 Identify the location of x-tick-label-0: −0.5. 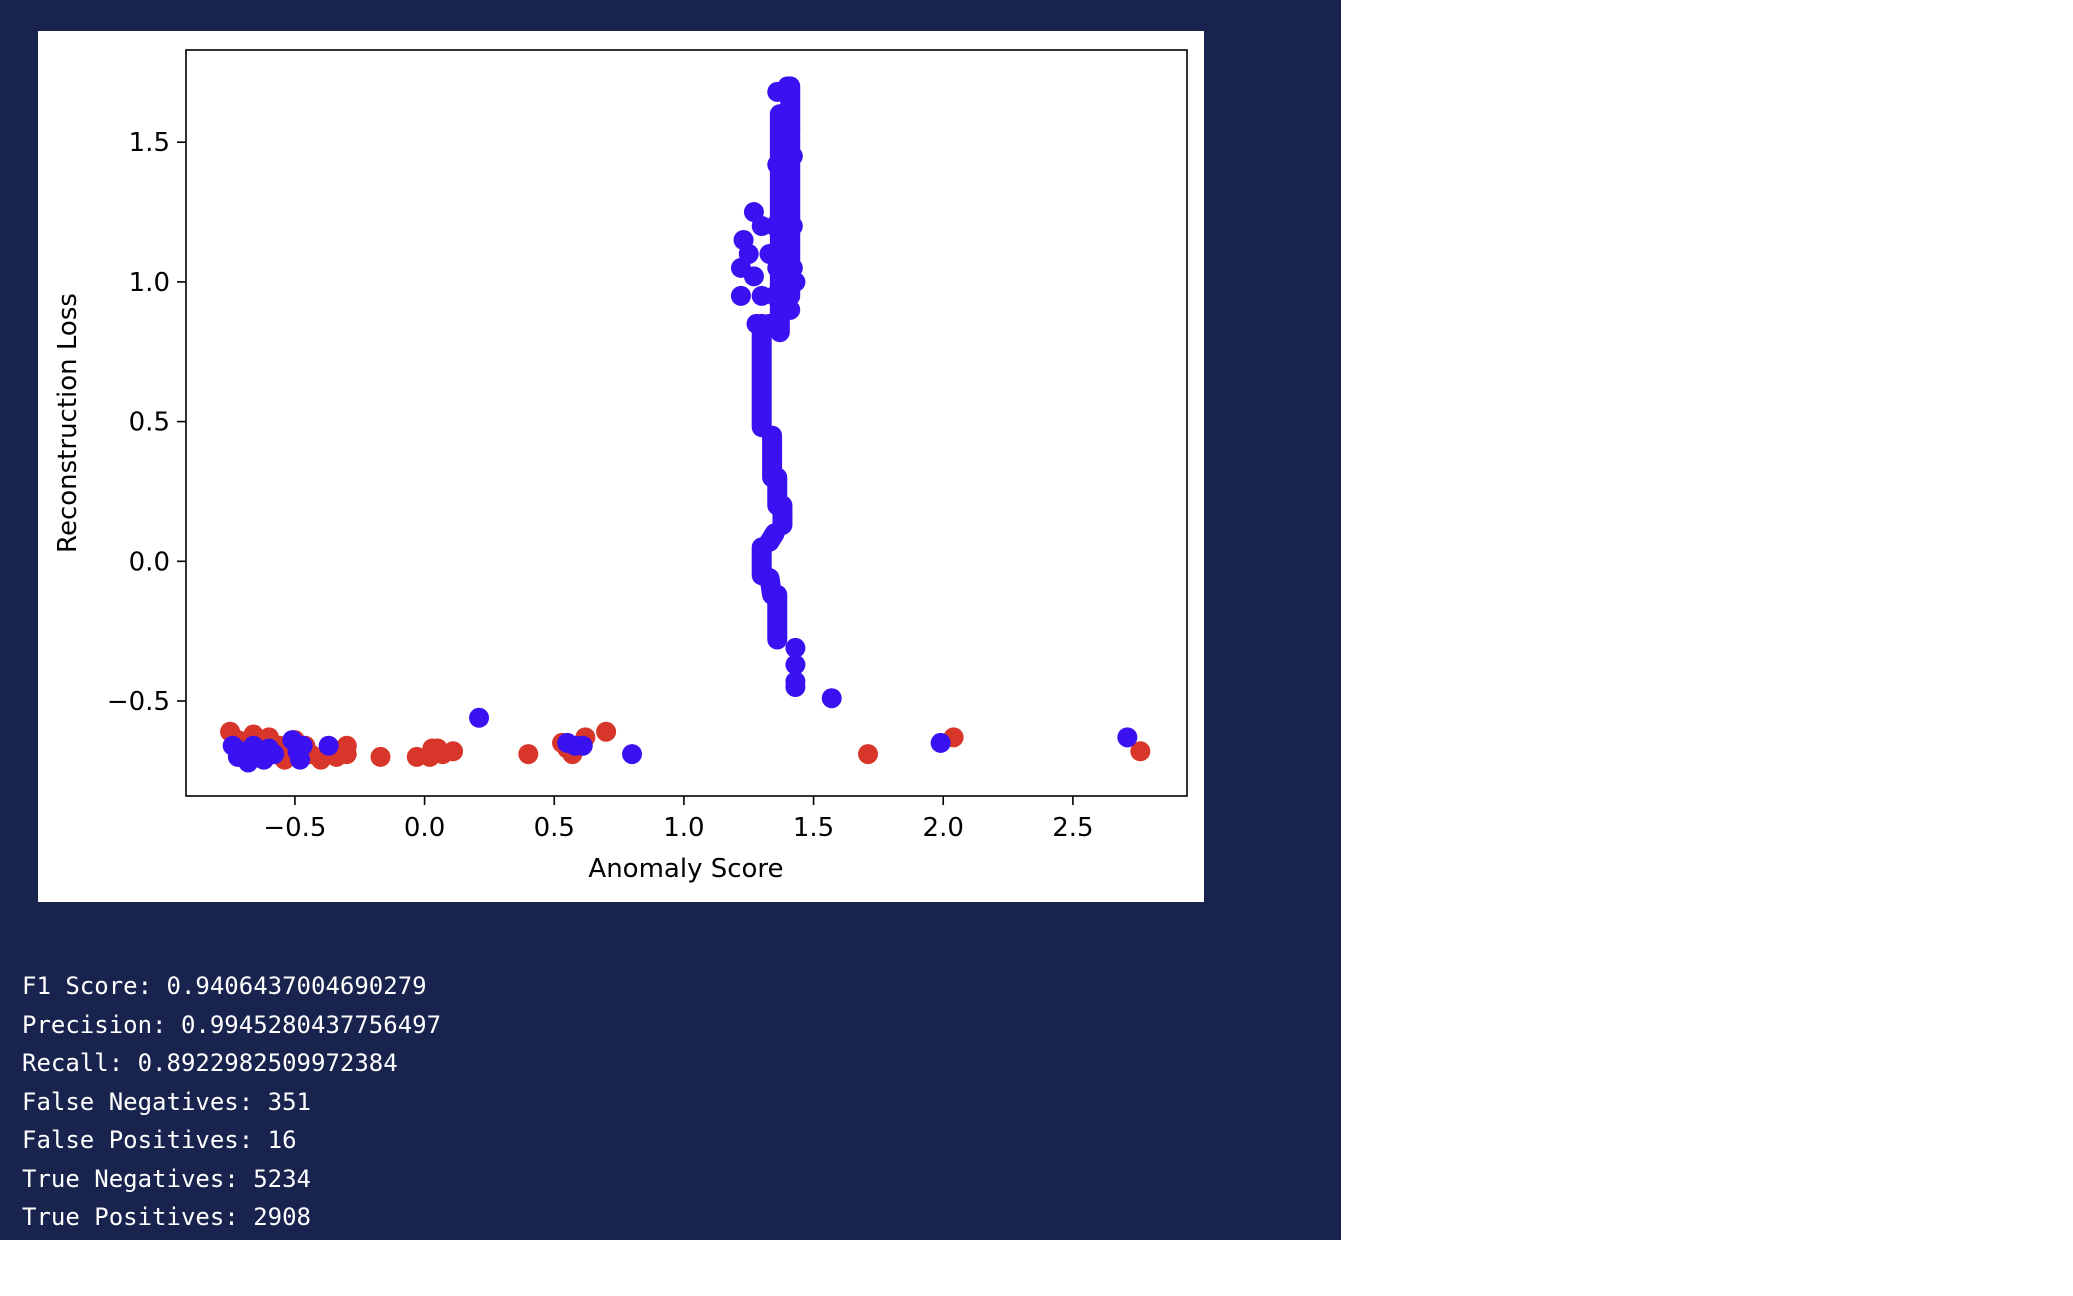
(294, 828).